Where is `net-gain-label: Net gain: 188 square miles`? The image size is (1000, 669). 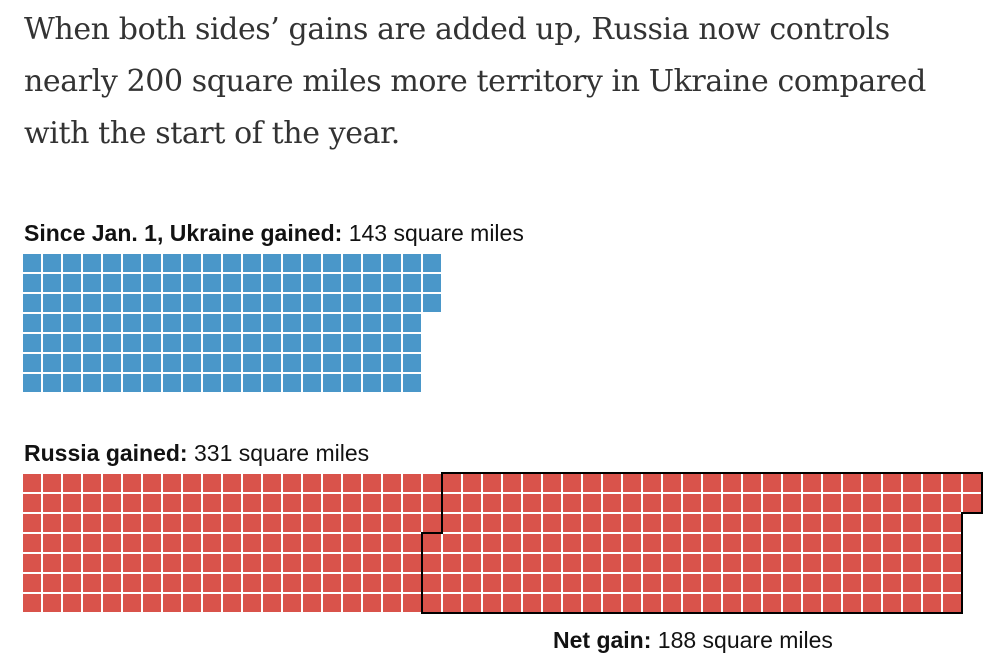
net-gain-label: Net gain: 188 square miles is located at coordinates (693, 640).